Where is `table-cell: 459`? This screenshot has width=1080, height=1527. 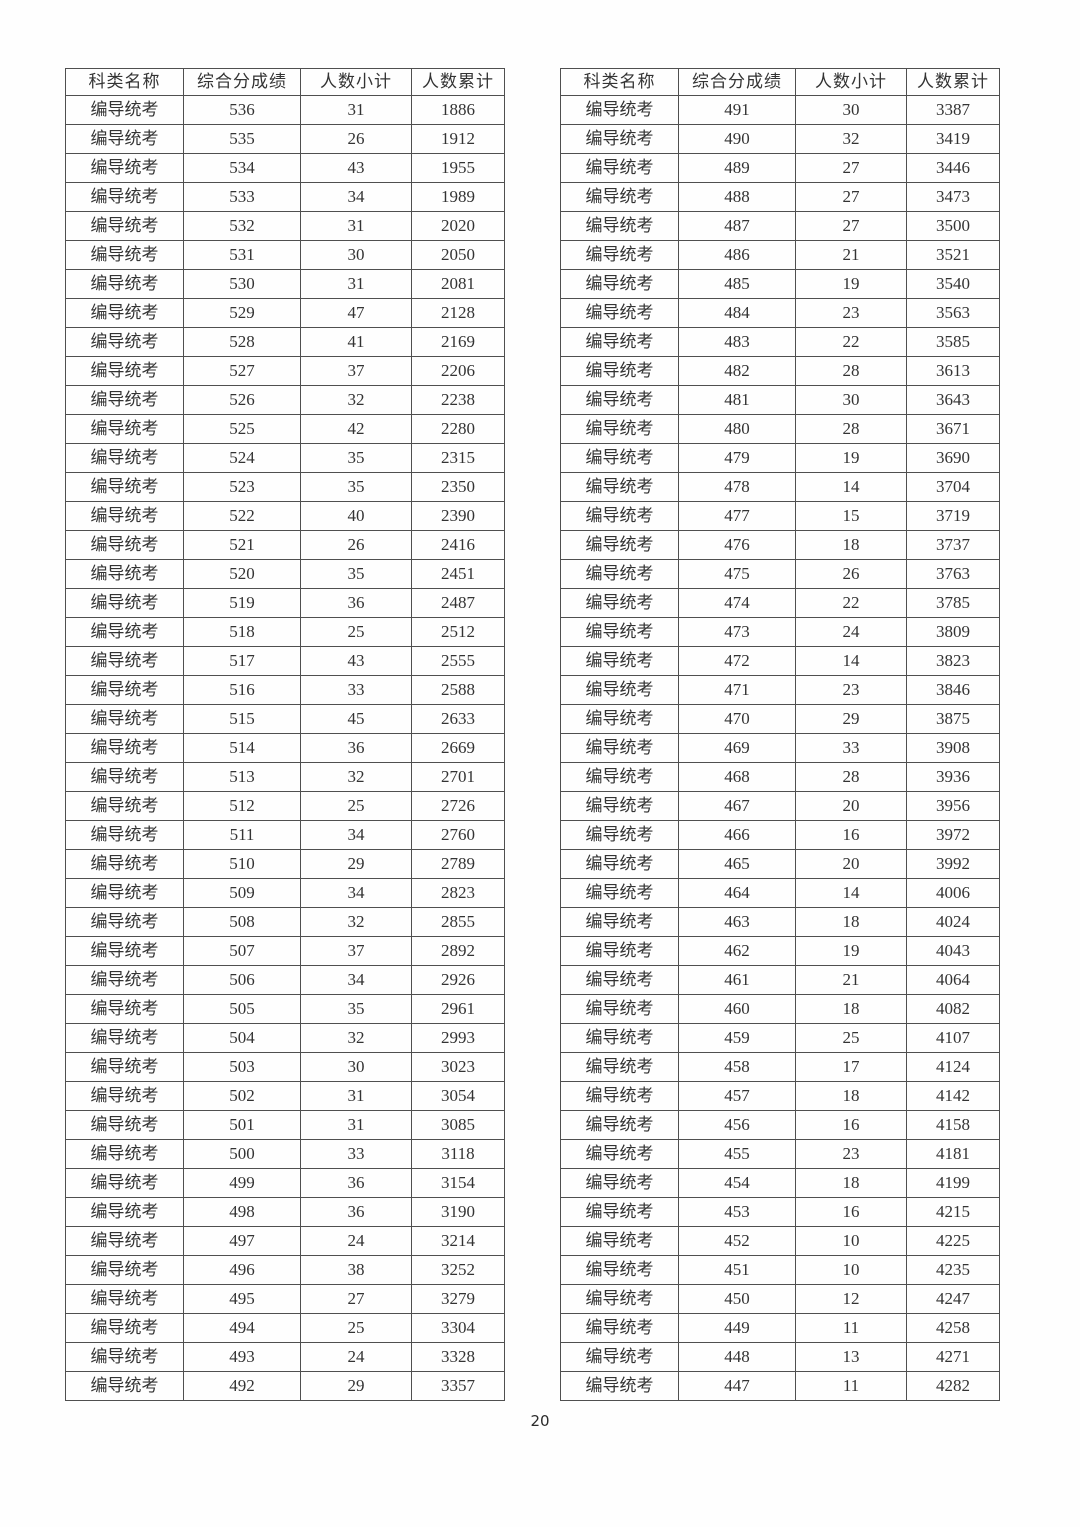
table-cell: 459 is located at coordinates (737, 1038).